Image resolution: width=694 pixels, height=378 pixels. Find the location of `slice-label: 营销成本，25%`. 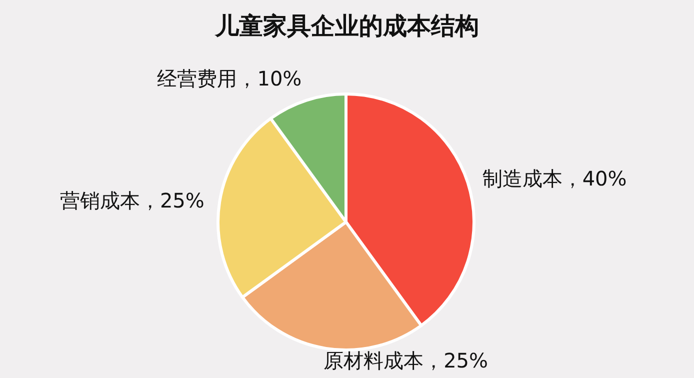

slice-label: 营销成本，25% is located at coordinates (132, 200).